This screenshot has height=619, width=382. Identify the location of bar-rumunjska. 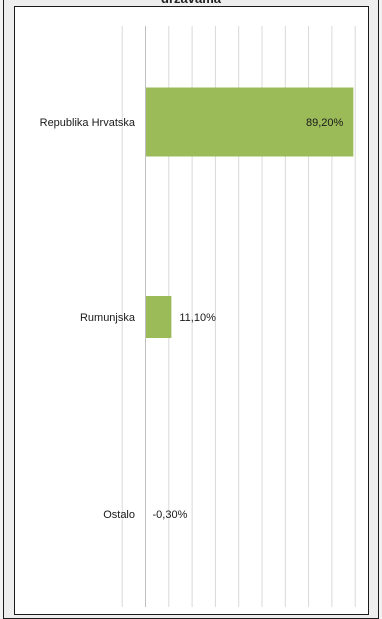
(158, 317).